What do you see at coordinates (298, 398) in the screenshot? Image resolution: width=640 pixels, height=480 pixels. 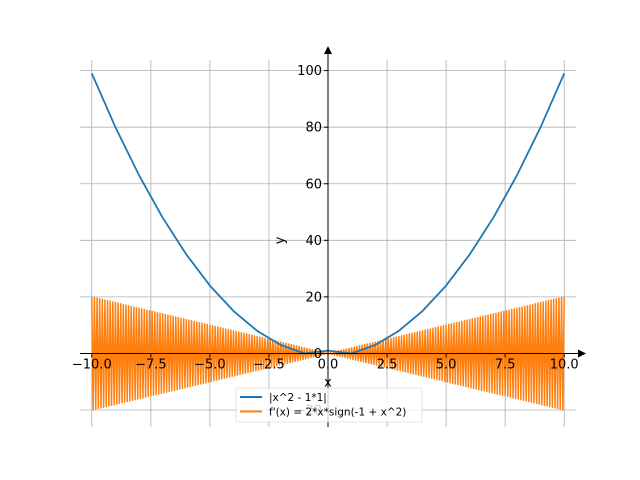 I see `legend-label-series-1: |x^2 - 1*1|` at bounding box center [298, 398].